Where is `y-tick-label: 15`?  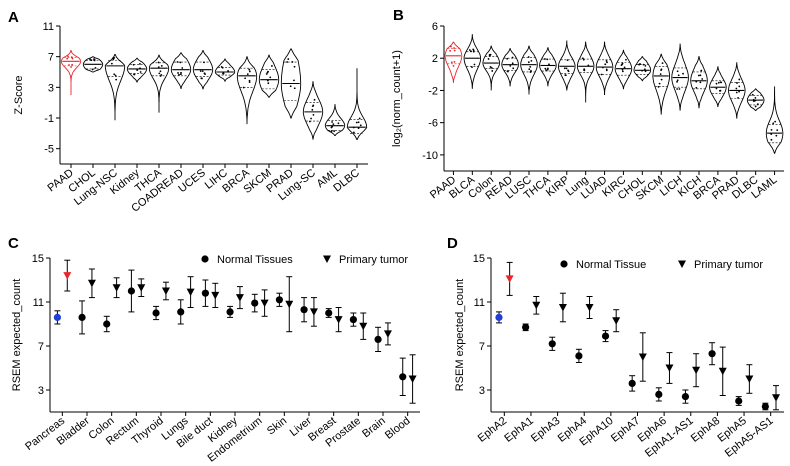
y-tick-label: 15 is located at coordinates (479, 259).